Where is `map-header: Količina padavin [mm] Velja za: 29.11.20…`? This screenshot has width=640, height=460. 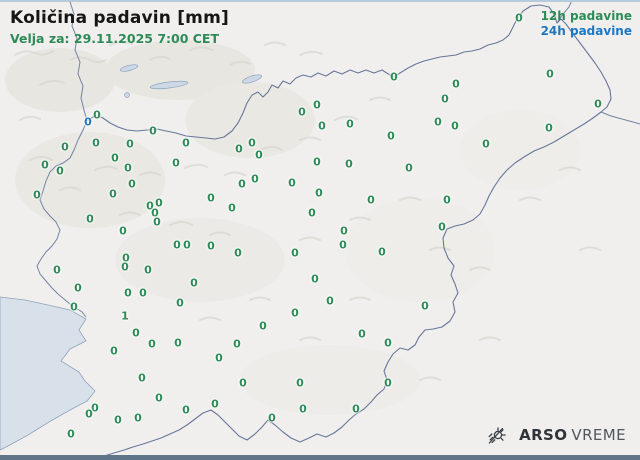 map-header: Količina padavin [mm] Velja za: 29.11.20… is located at coordinates (119, 27).